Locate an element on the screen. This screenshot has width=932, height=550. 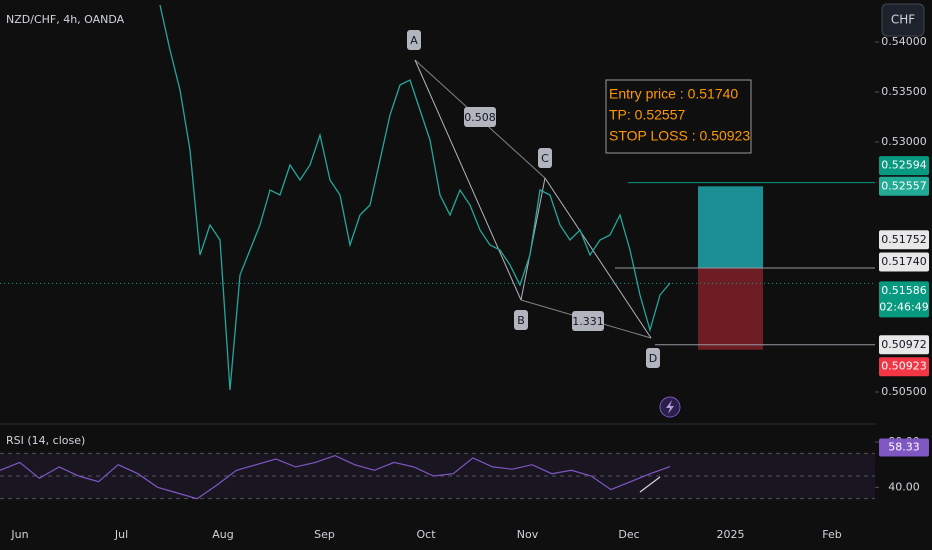
y-tick-label: 0.50500 is located at coordinates (904, 391).